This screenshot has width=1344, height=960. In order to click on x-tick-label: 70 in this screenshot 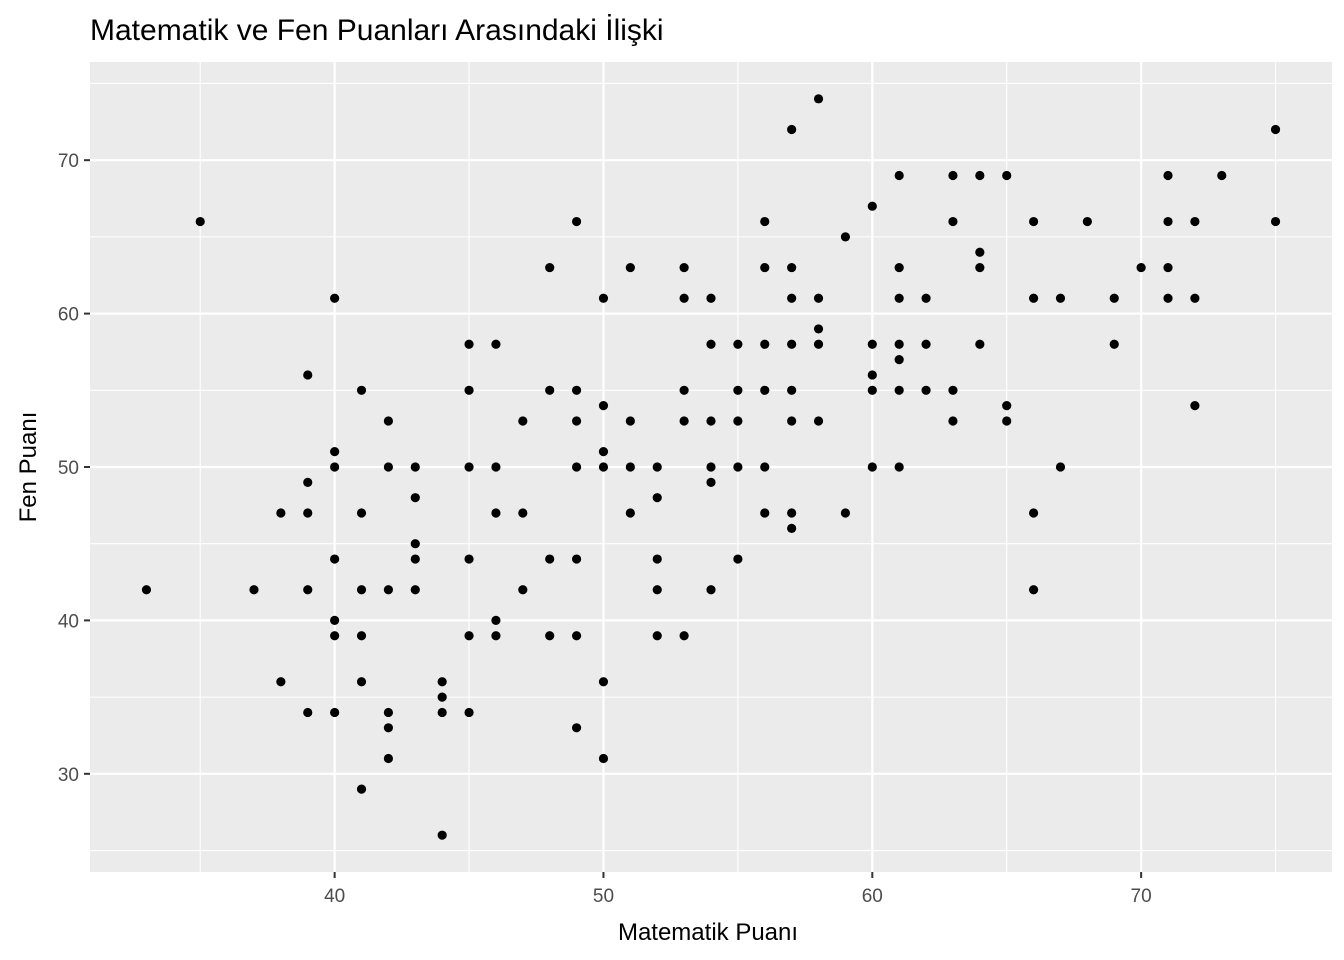, I will do `click(1141, 896)`.